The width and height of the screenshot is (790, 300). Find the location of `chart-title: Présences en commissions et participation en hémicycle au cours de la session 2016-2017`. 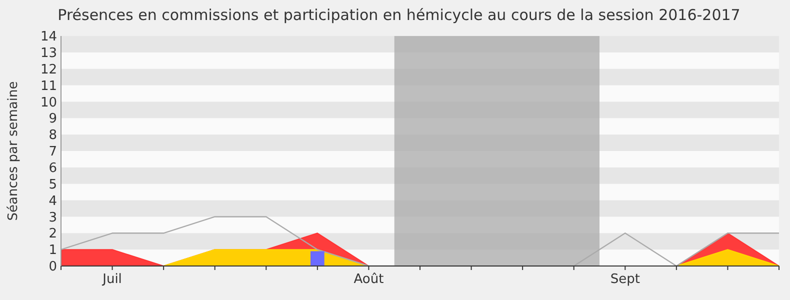

chart-title: Présences en commissions et participation en hémicycle au cours de la session 2016-2017 is located at coordinates (399, 15).